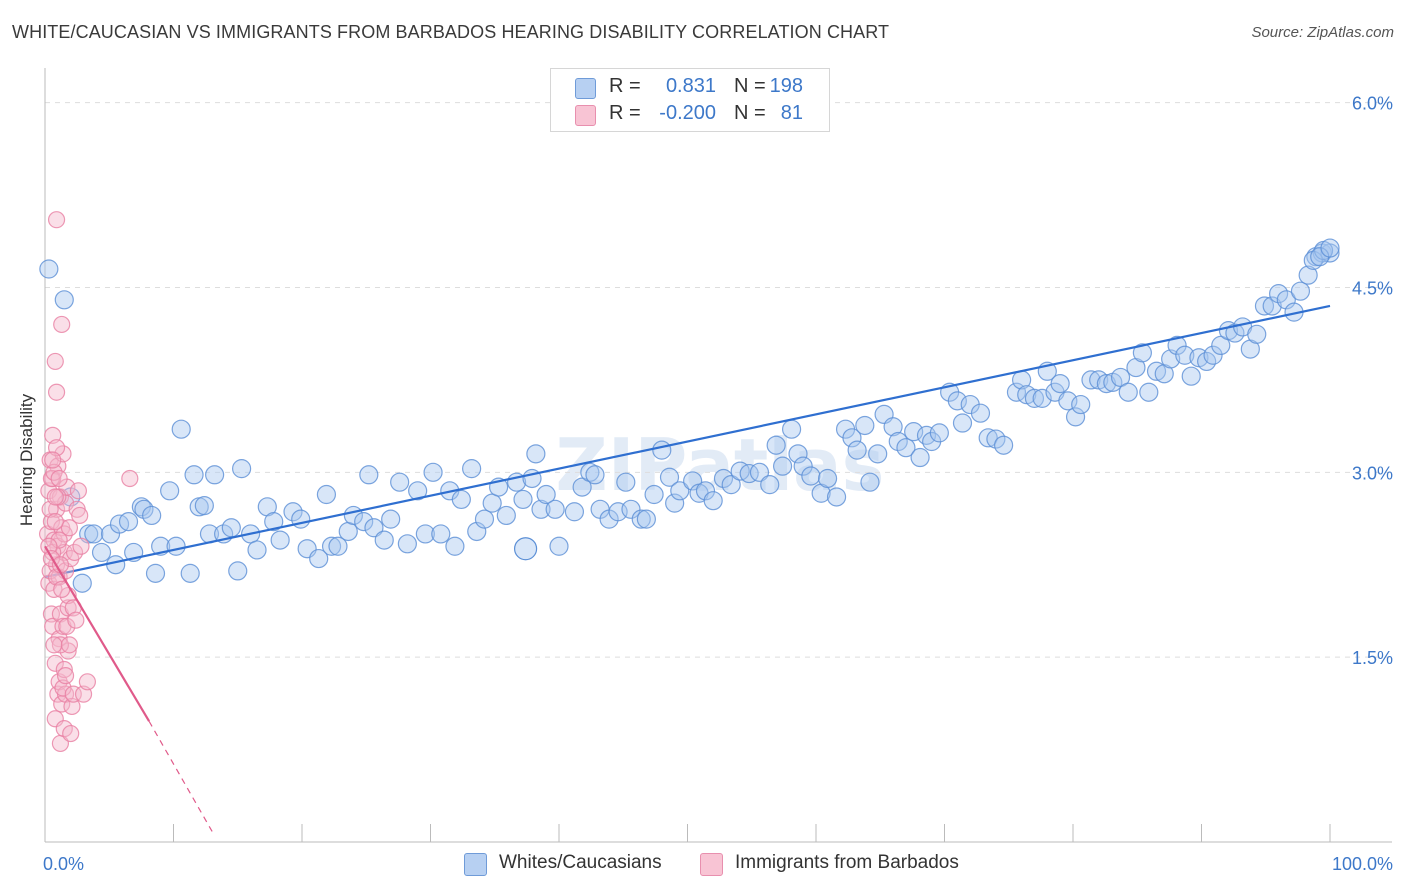 This screenshot has width=1406, height=892. I want to click on y-tick-label: 1.5%, so click(1372, 658).